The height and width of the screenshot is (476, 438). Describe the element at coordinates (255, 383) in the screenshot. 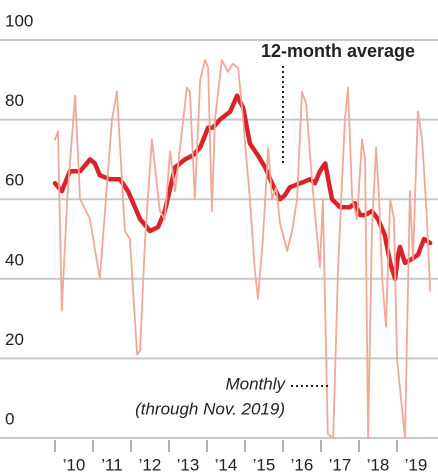

I see `monthly-label: Monthly` at that location.